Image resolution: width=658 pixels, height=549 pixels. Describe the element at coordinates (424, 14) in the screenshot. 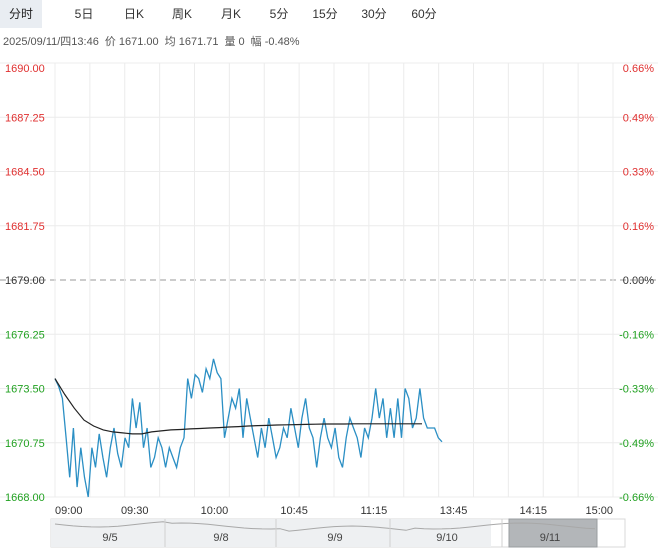

I see `tab-60-min: 60分` at that location.